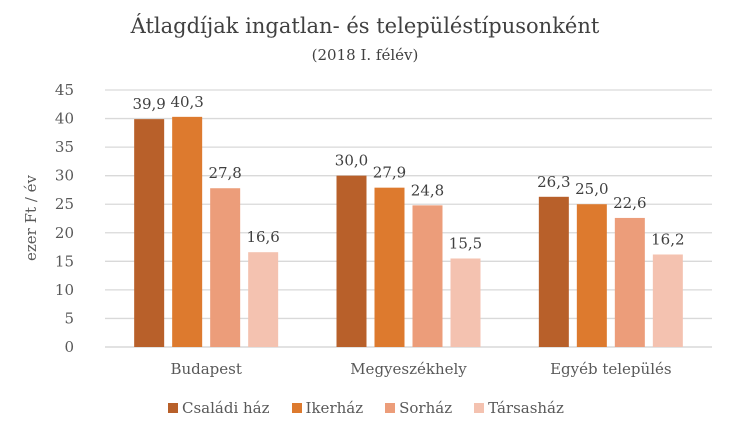 Image resolution: width=730 pixels, height=436 pixels. What do you see at coordinates (465, 243) in the screenshot?
I see `data-label: 15,5` at bounding box center [465, 243].